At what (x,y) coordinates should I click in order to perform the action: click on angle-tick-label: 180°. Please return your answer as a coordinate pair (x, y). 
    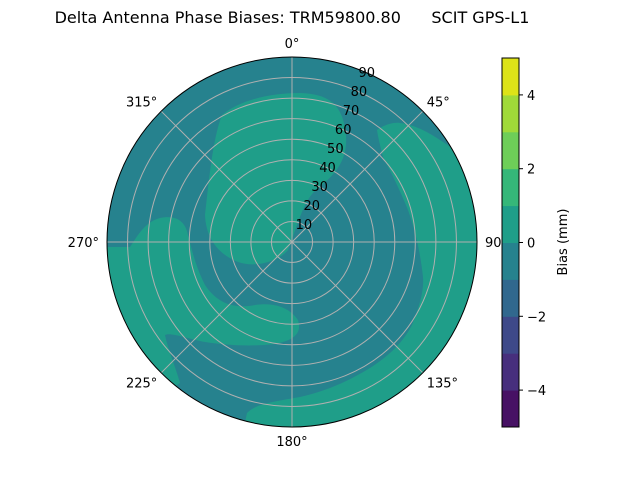
    Looking at the image, I should click on (291, 442).